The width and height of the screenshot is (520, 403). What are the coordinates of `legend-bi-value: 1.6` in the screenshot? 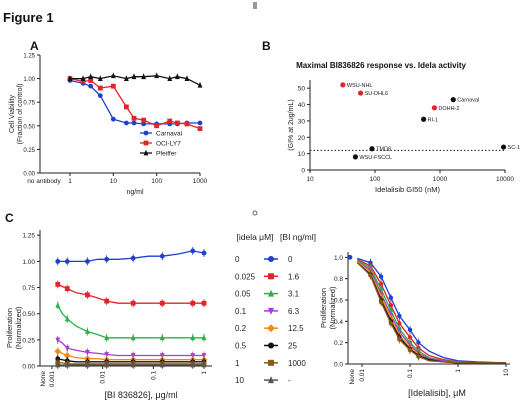 It's located at (294, 276).